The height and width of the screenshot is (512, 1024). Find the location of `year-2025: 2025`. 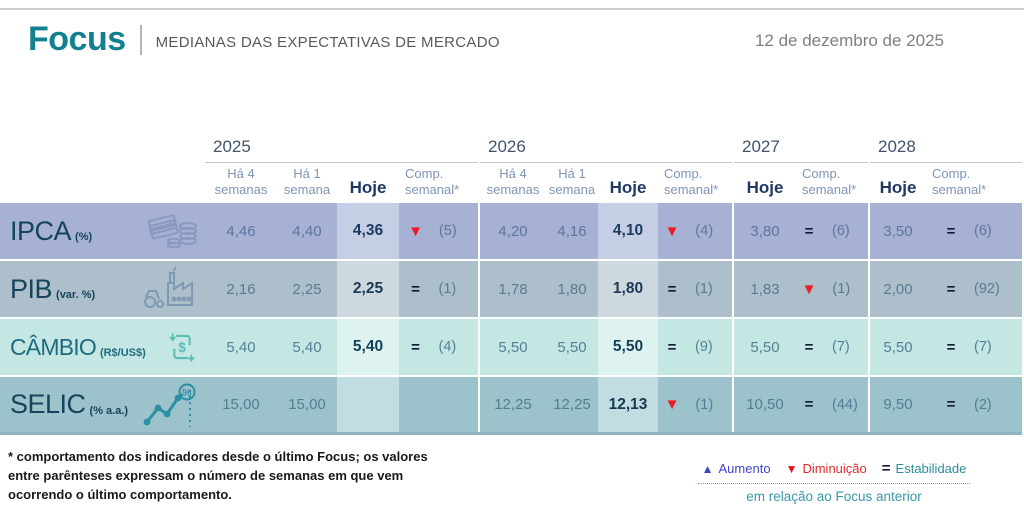

year-2025: 2025 is located at coordinates (341, 150).